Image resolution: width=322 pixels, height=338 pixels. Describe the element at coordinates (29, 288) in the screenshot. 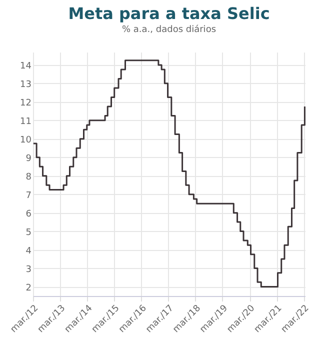

I see `y-tick-label: 2` at that location.